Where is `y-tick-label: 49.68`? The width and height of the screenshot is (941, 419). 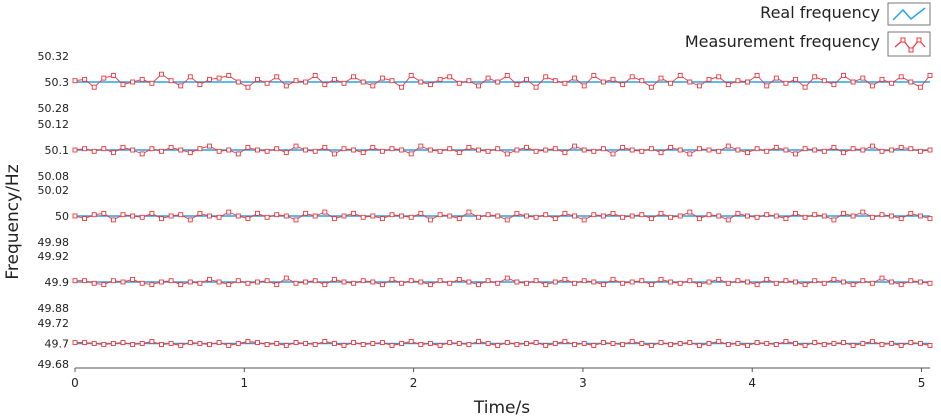 y-tick-label: 49.68 is located at coordinates (54, 364).